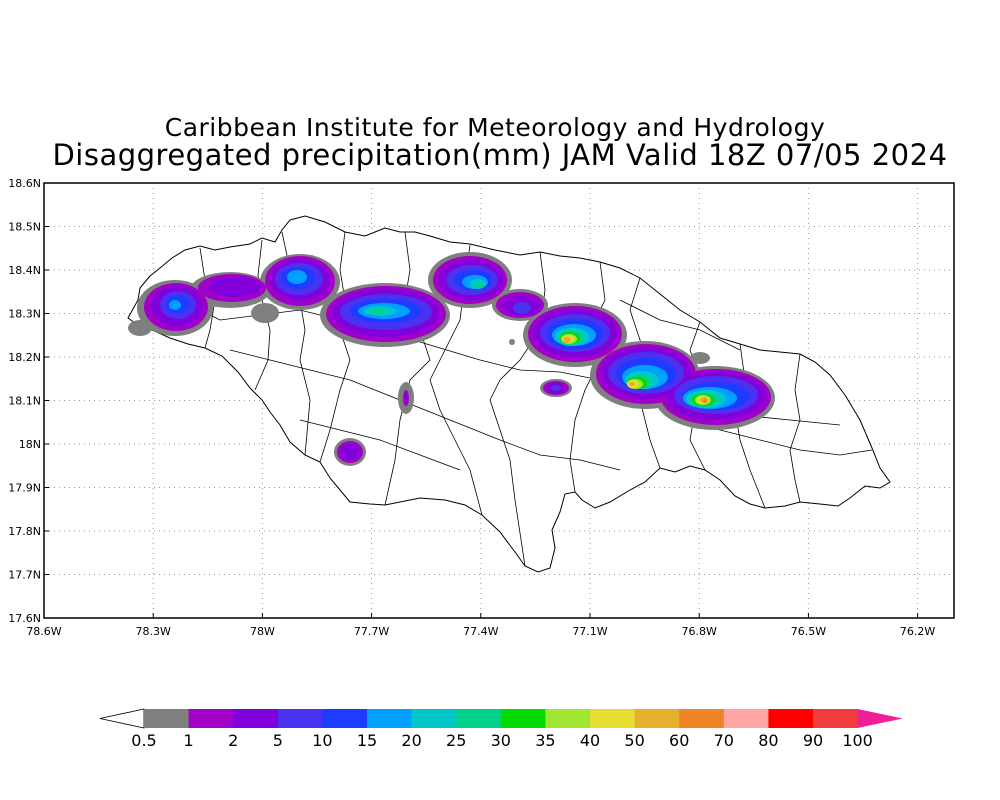 This screenshot has width=1000, height=800. Describe the element at coordinates (501, 729) in the screenshot. I see `colorbar: 0.5 1 2 5 10 15 20 25 30 35 40 50 60 70 80 90 100` at that location.